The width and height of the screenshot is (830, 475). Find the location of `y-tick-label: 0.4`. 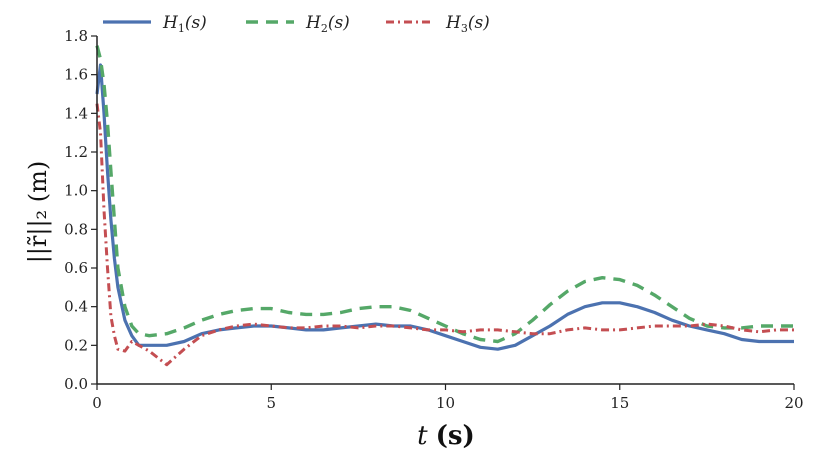

y-tick-label: 0.4 is located at coordinates (76, 307).